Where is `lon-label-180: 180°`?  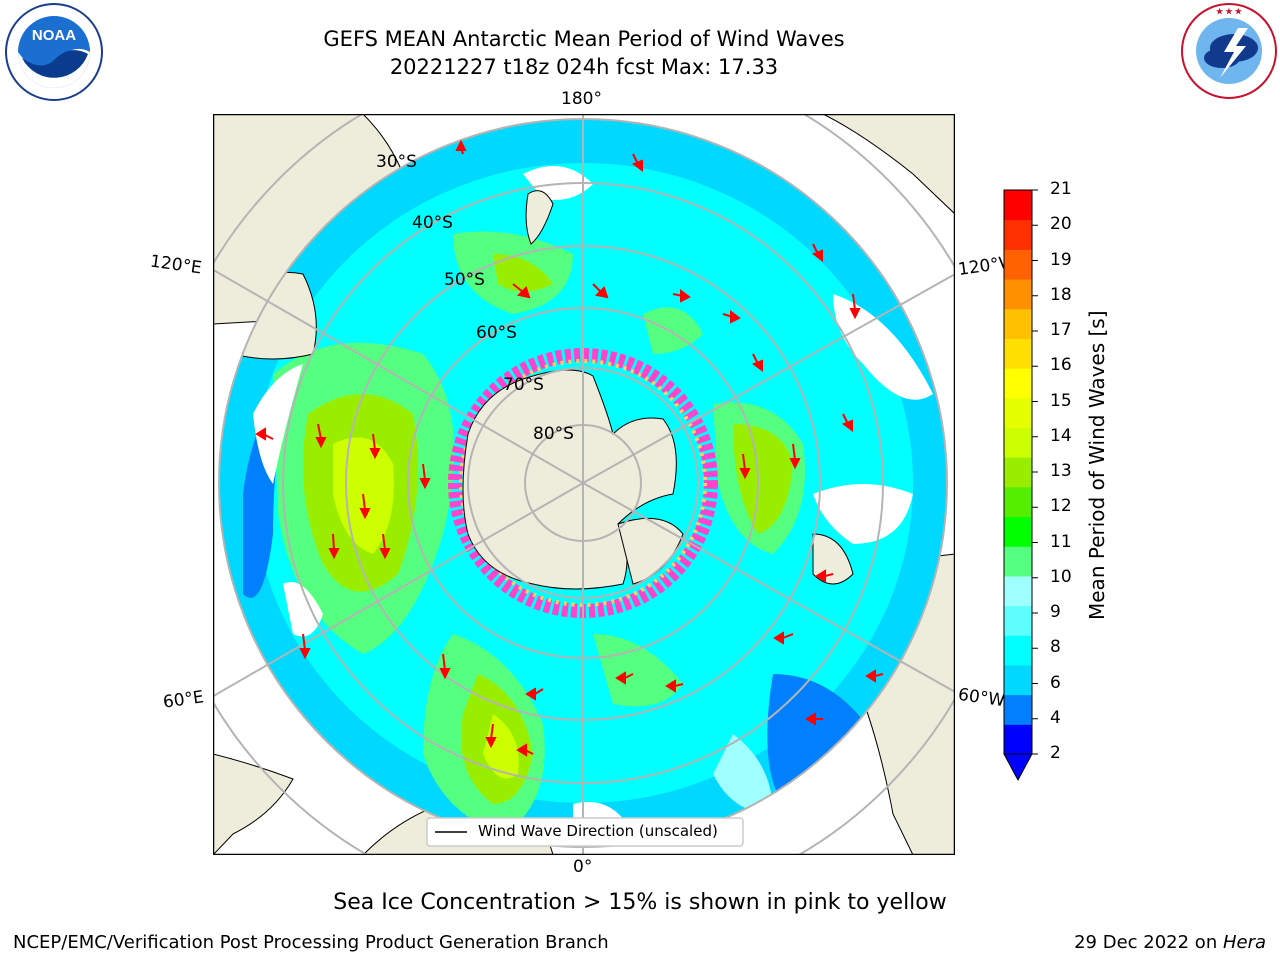
lon-label-180: 180° is located at coordinates (581, 99).